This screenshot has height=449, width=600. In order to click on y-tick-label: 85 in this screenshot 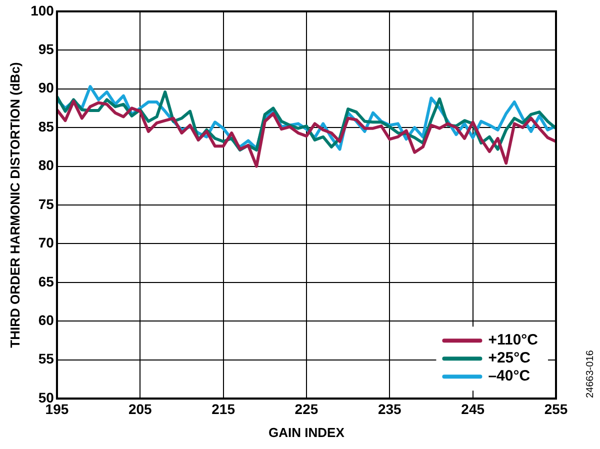, I will do `click(46, 126)`.